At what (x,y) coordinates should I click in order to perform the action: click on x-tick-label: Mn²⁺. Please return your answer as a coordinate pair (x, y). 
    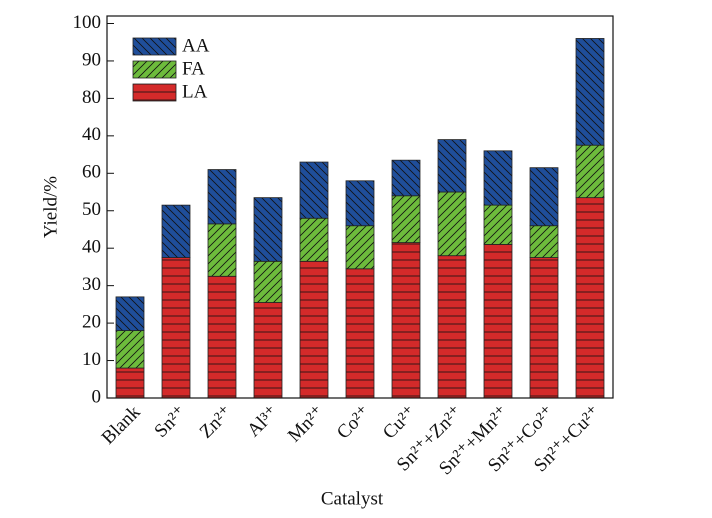
    Looking at the image, I should click on (306, 424).